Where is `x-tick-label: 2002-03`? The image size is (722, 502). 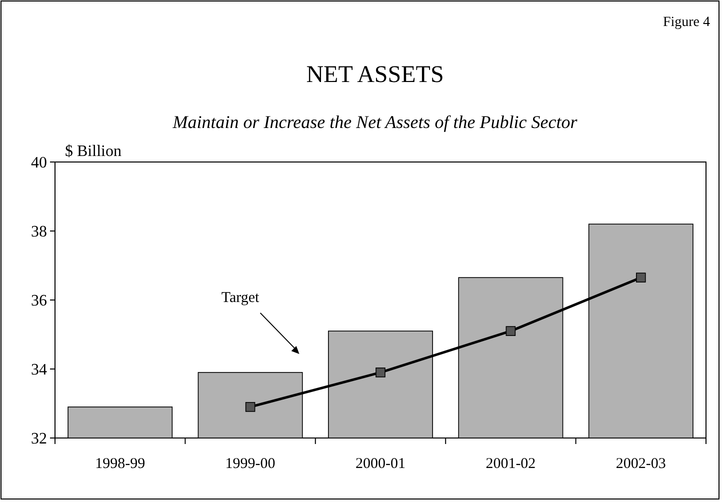 x-tick-label: 2002-03 is located at coordinates (641, 464).